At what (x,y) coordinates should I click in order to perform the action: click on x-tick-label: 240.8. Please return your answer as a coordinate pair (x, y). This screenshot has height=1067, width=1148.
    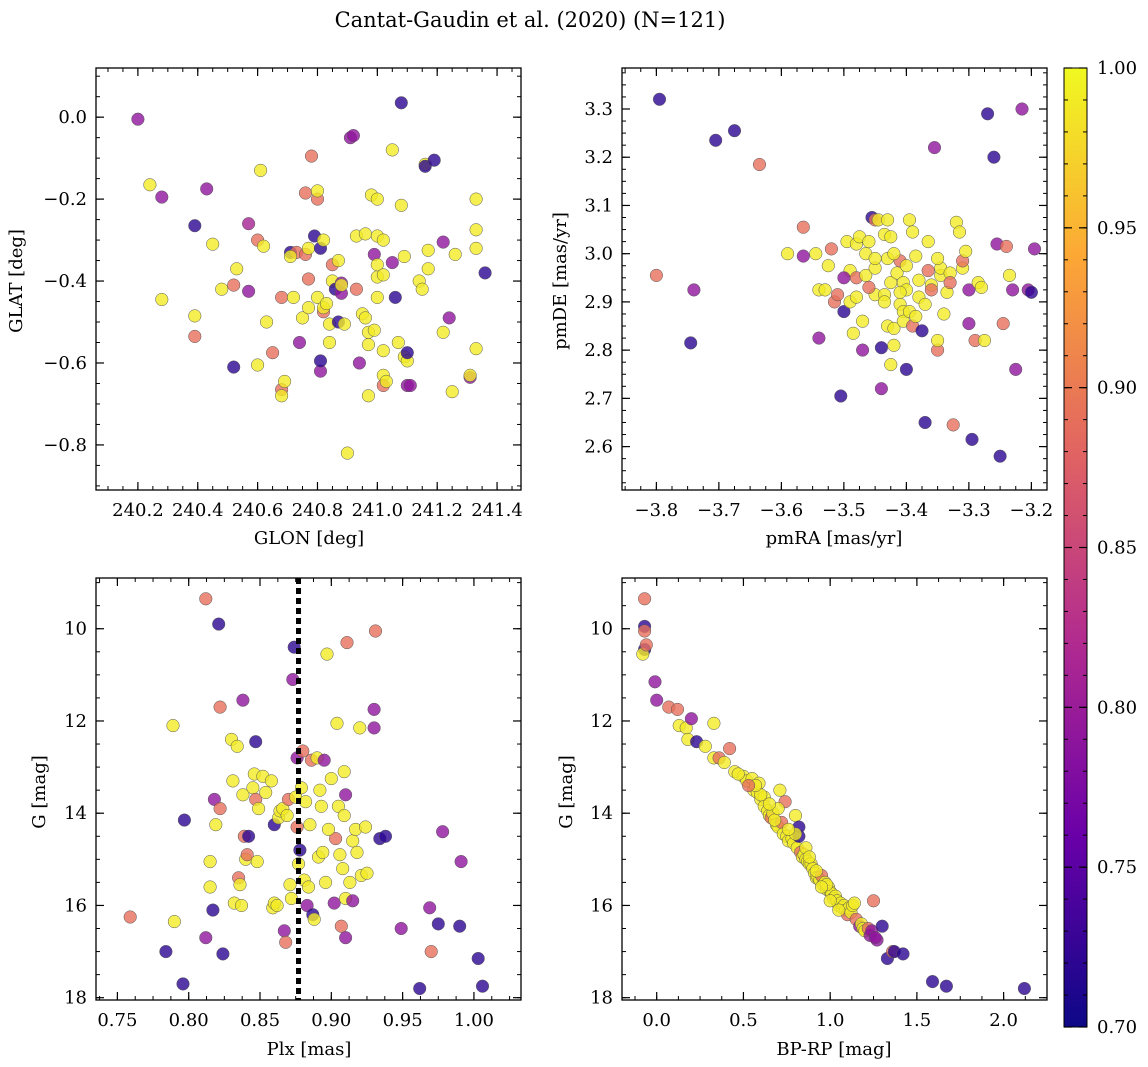
    Looking at the image, I should click on (318, 510).